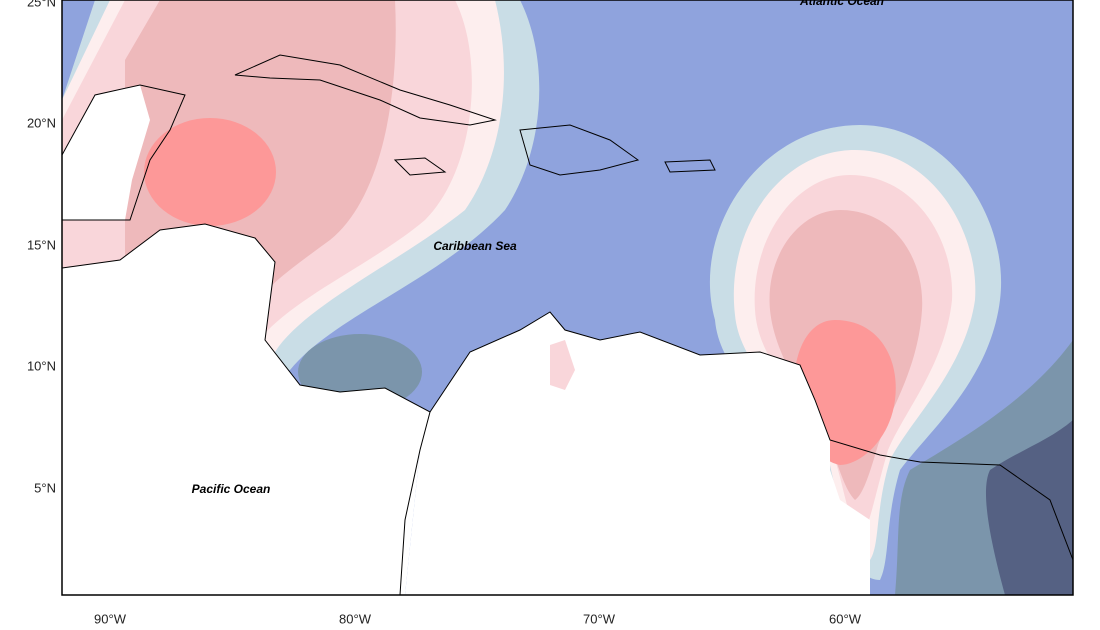  I want to click on lat-axis: 25°N 20°N 15°N 10°N 5°N, so click(41, 247).